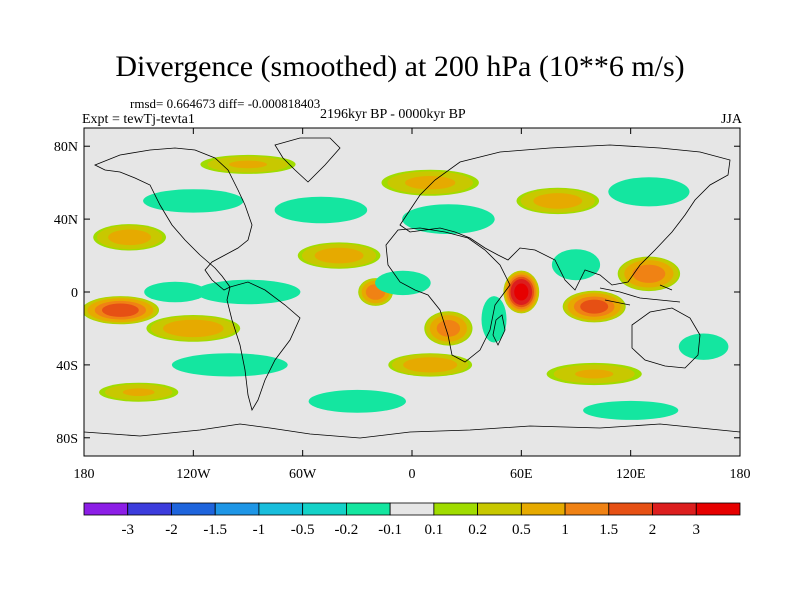  Describe the element at coordinates (173, 219) in the screenshot. I see `north-america-coast` at that location.